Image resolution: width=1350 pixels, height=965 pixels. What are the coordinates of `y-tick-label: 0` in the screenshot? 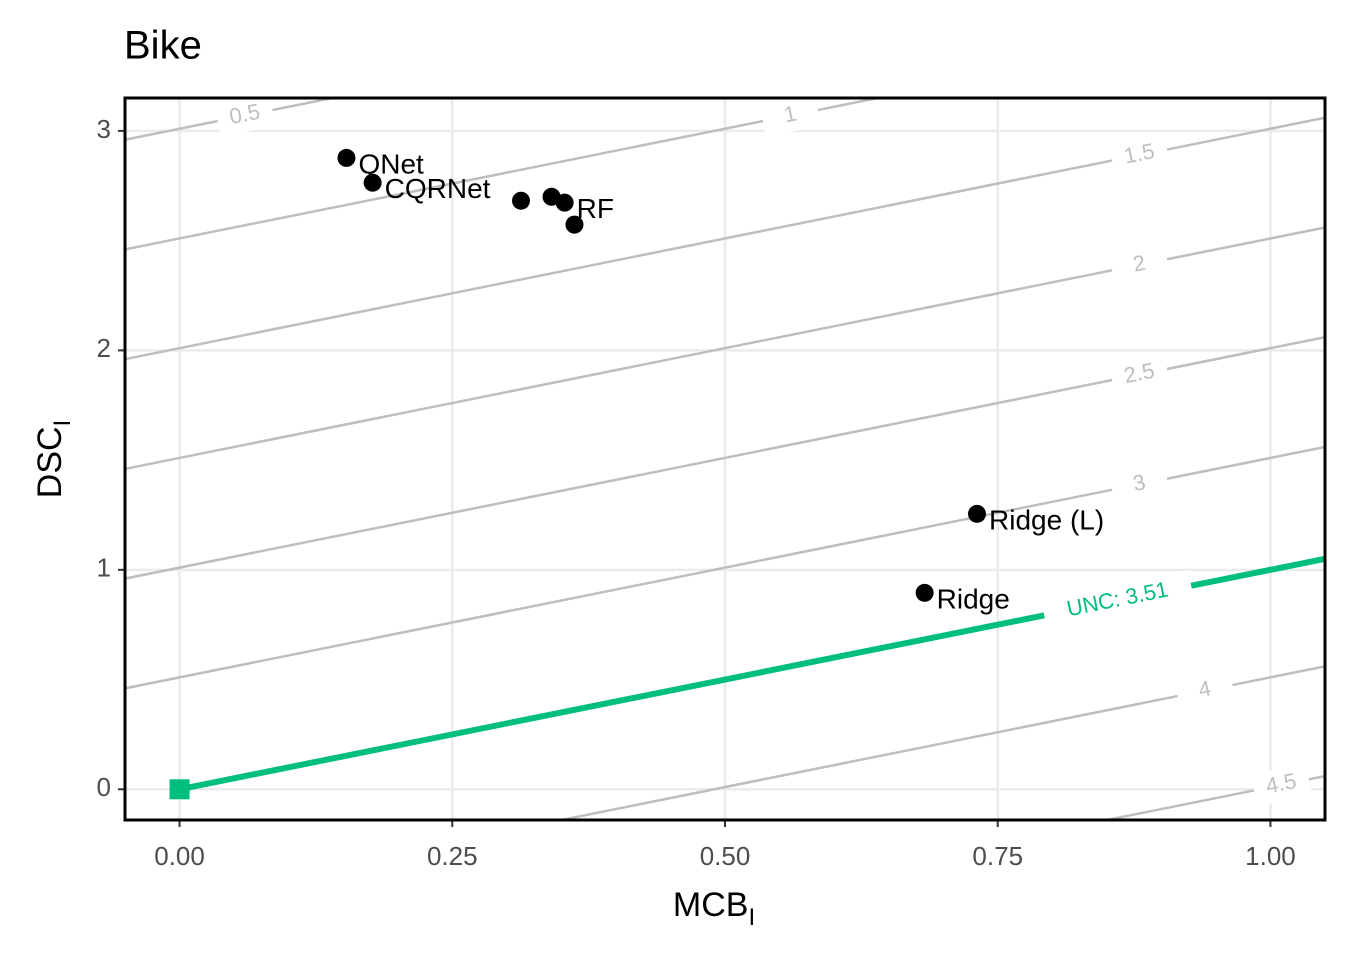 It's located at (104, 787).